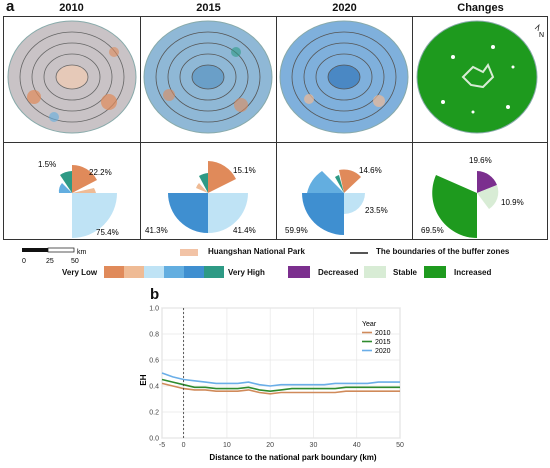 The height and width of the screenshot is (468, 550). What do you see at coordinates (473, 272) in the screenshot?
I see `legend-increased-label: Increased` at bounding box center [473, 272].